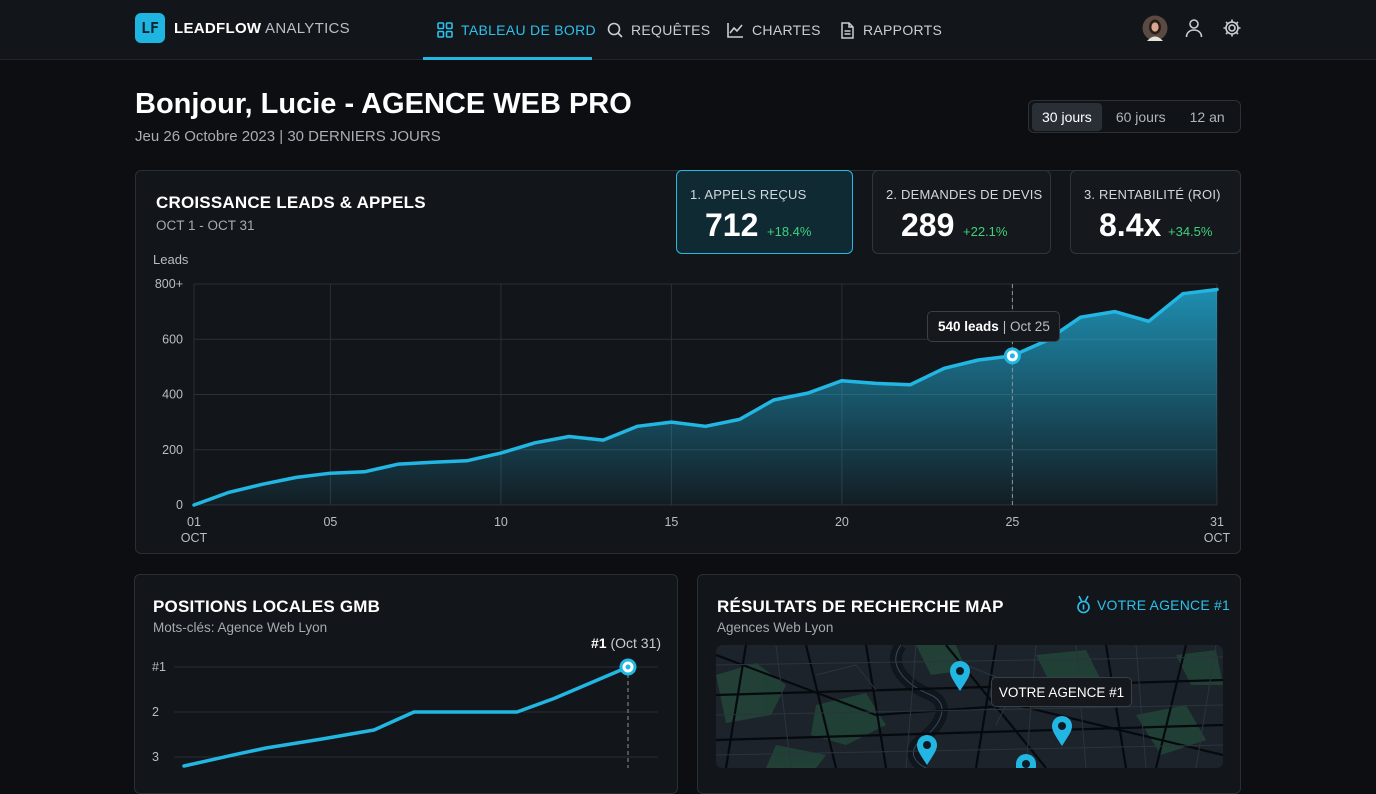  Describe the element at coordinates (1067, 116) in the screenshot. I see `range-option-30-days: 30 jours` at that location.